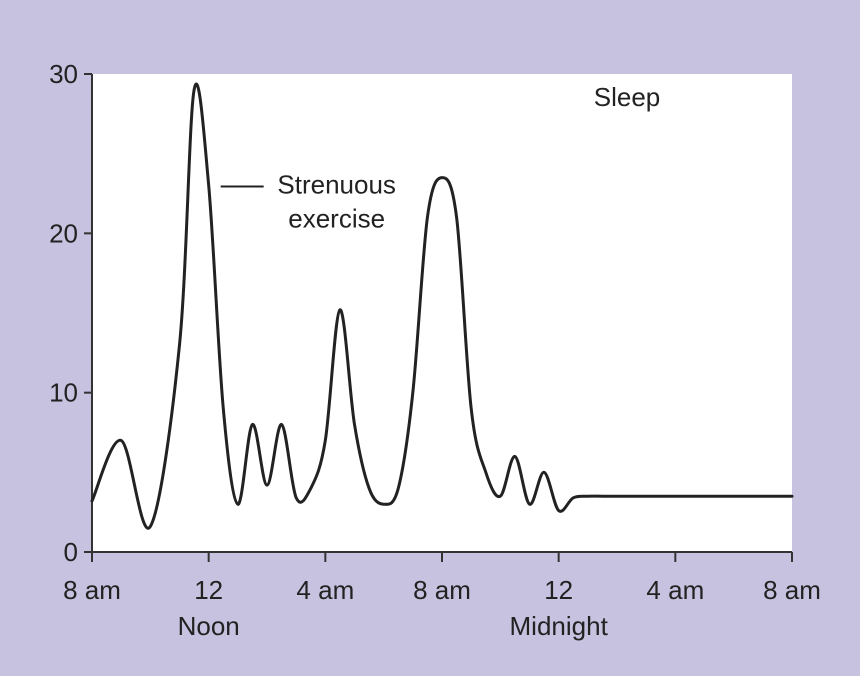  Describe the element at coordinates (71, 552) in the screenshot. I see `y-tick-label: 0` at that location.